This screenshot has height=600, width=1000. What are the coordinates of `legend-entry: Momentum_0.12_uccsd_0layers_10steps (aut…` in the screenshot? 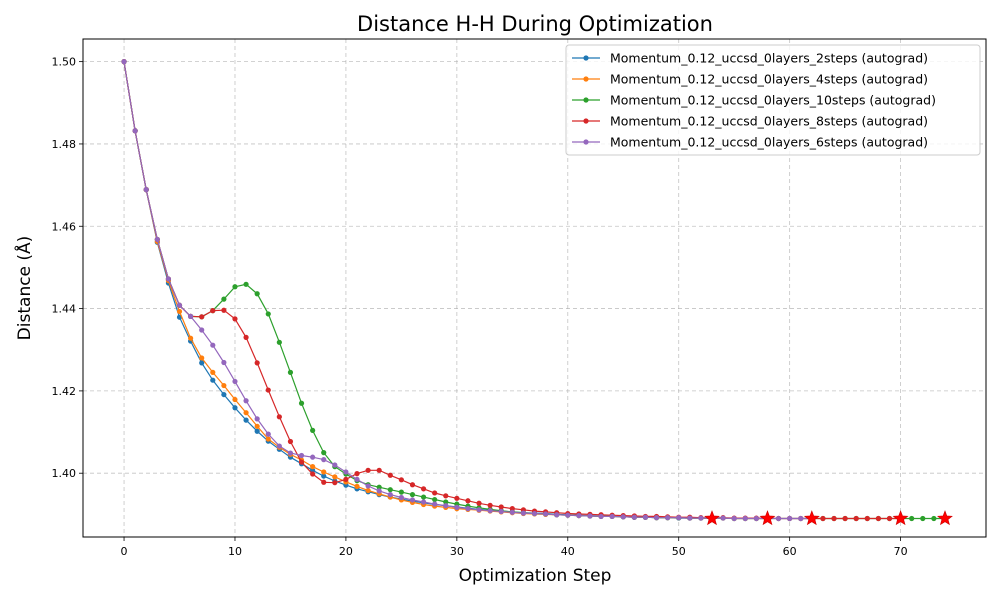 It's located at (754, 100).